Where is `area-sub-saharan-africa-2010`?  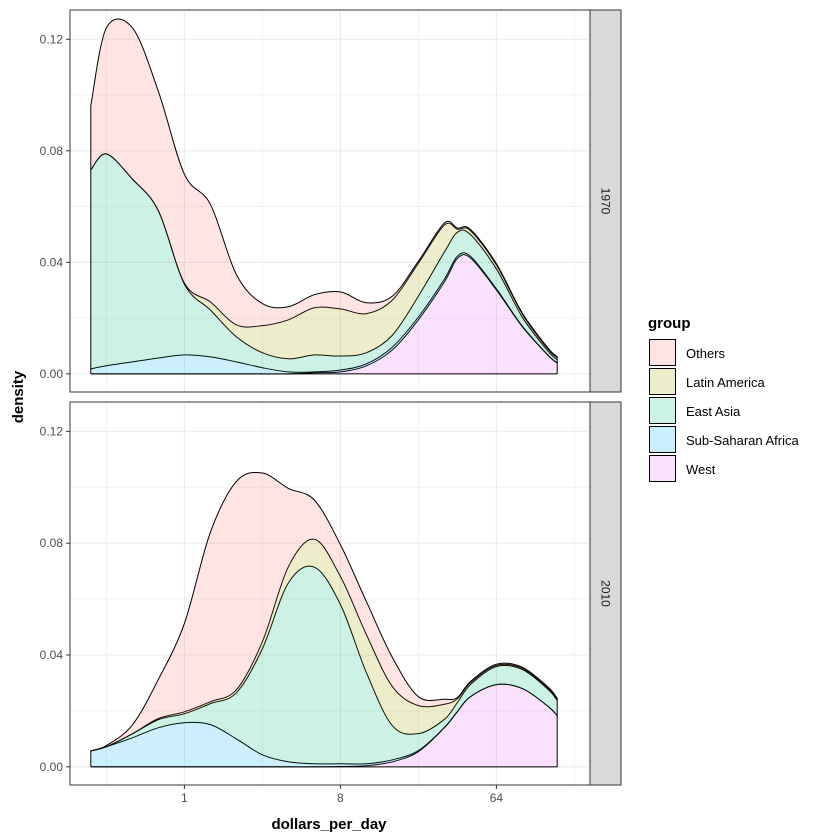
area-sub-saharan-africa-2010 is located at coordinates (324, 725).